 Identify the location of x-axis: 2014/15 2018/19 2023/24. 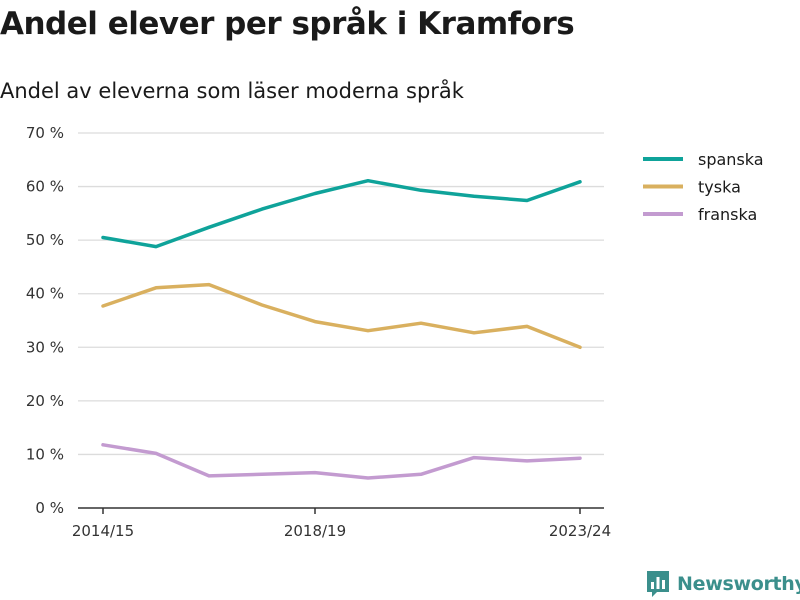
(341, 523).